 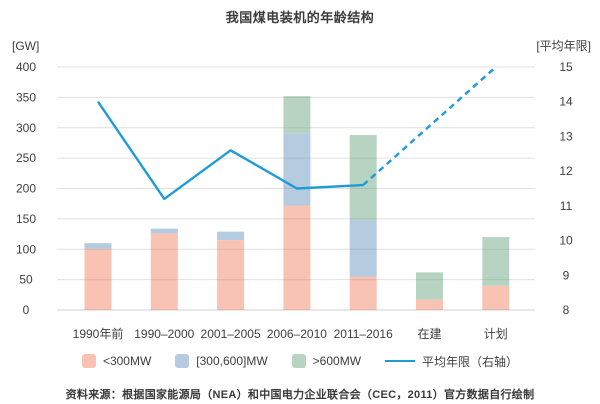 What do you see at coordinates (300, 17) in the screenshot?
I see `chart-title: 我国煤电装机的年龄结构` at bounding box center [300, 17].